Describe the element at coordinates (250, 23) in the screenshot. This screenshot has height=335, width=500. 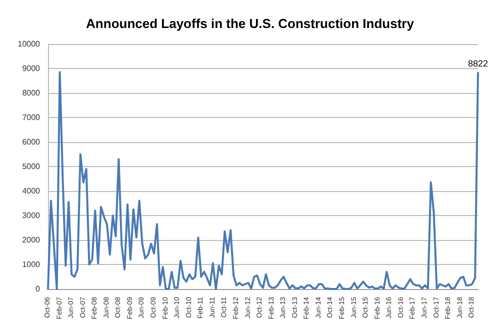
I see `chart-title: Announced Layoffs in the U.S. Construction Industry` at that location.